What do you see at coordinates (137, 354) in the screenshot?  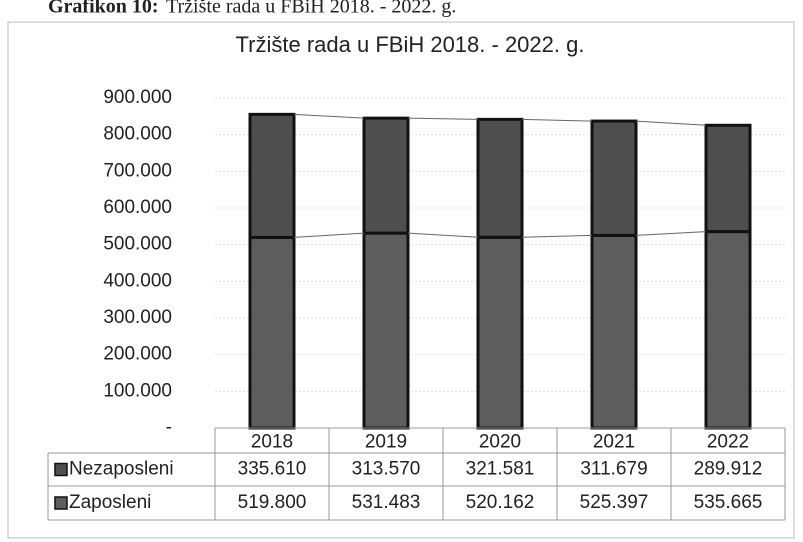 I see `y-tick-label: 200.000` at bounding box center [137, 354].